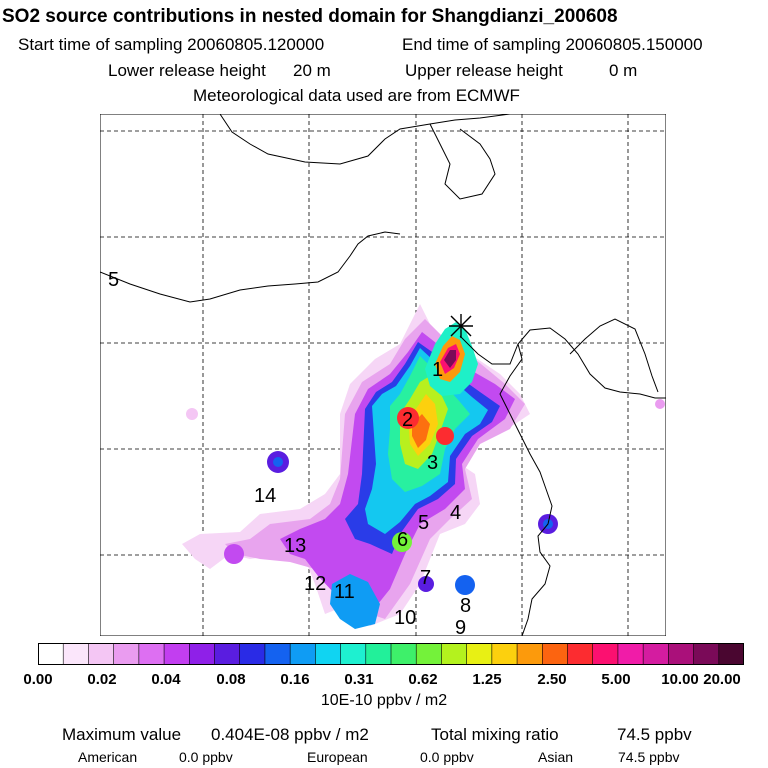  I want to click on max-value: 0.404E-08 ppbv / m2, so click(290, 734).